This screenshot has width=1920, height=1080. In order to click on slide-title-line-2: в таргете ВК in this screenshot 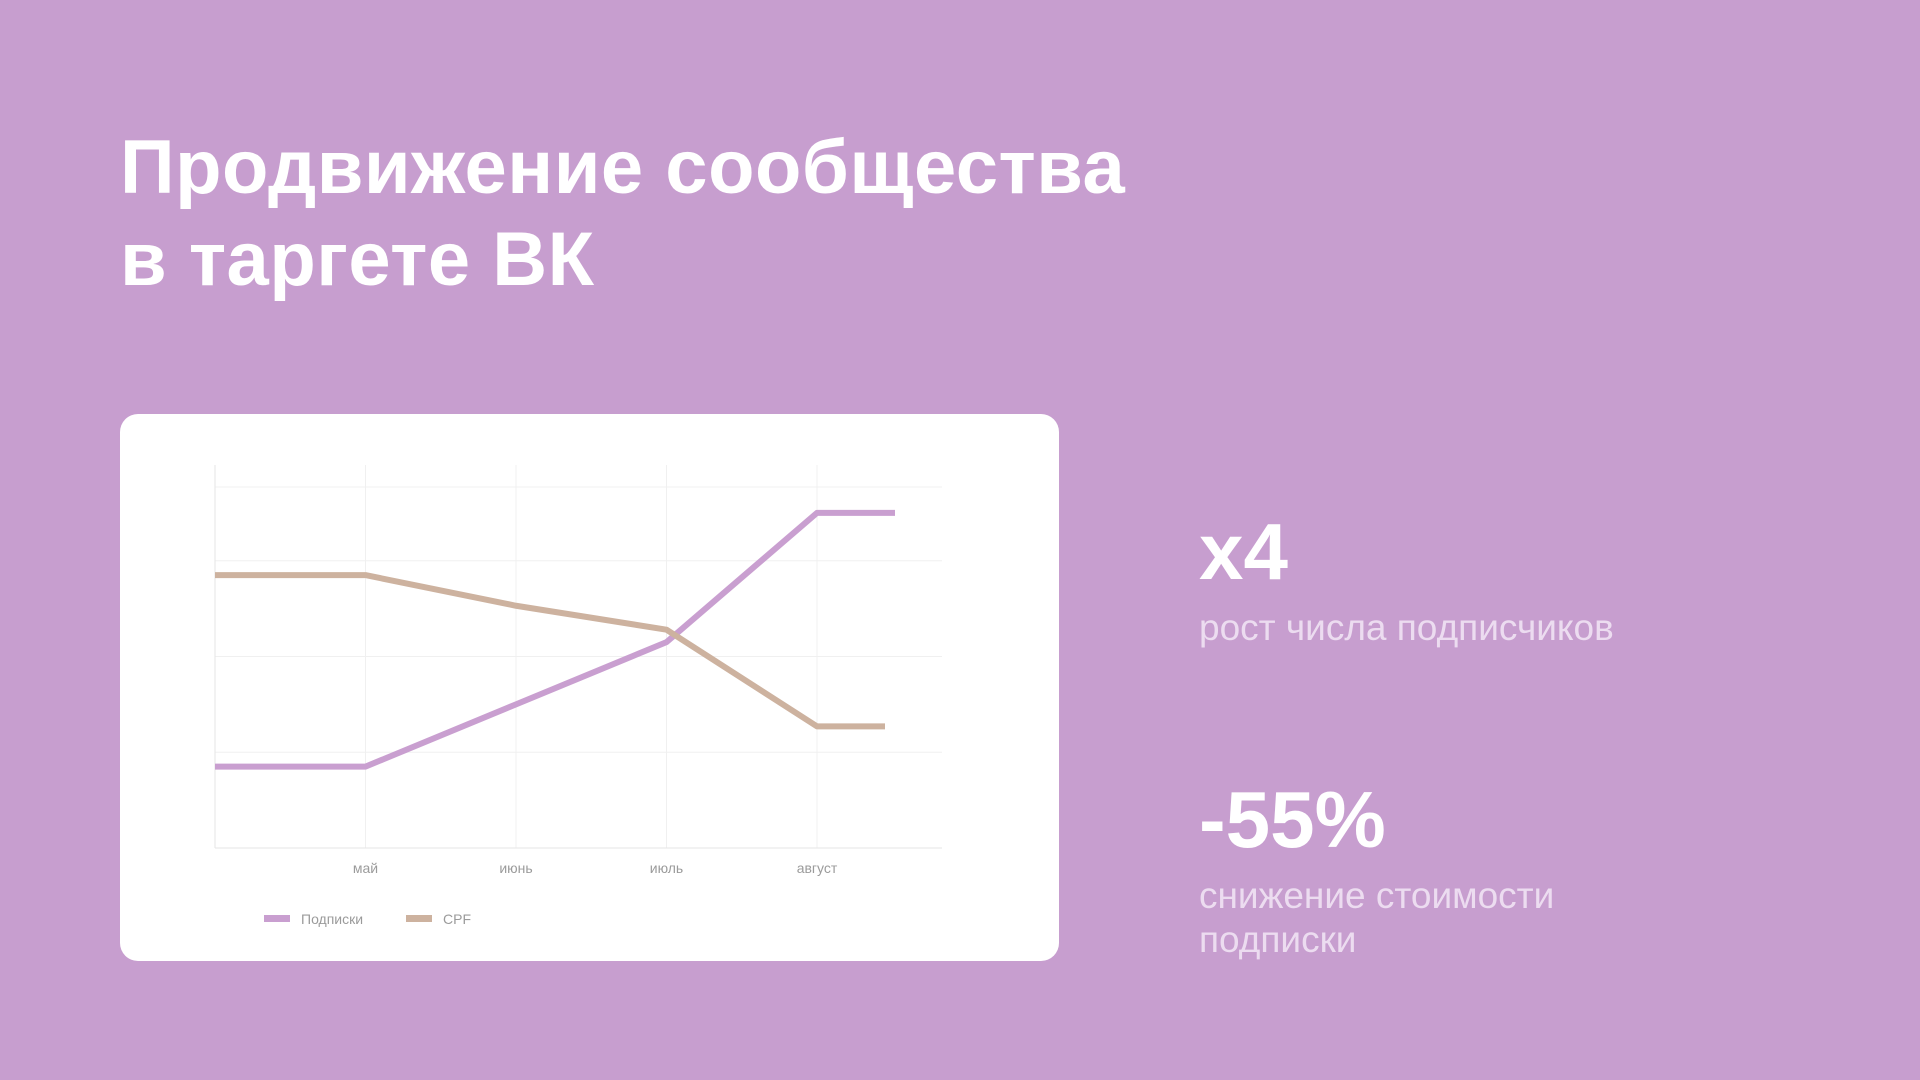, I will do `click(357, 259)`.